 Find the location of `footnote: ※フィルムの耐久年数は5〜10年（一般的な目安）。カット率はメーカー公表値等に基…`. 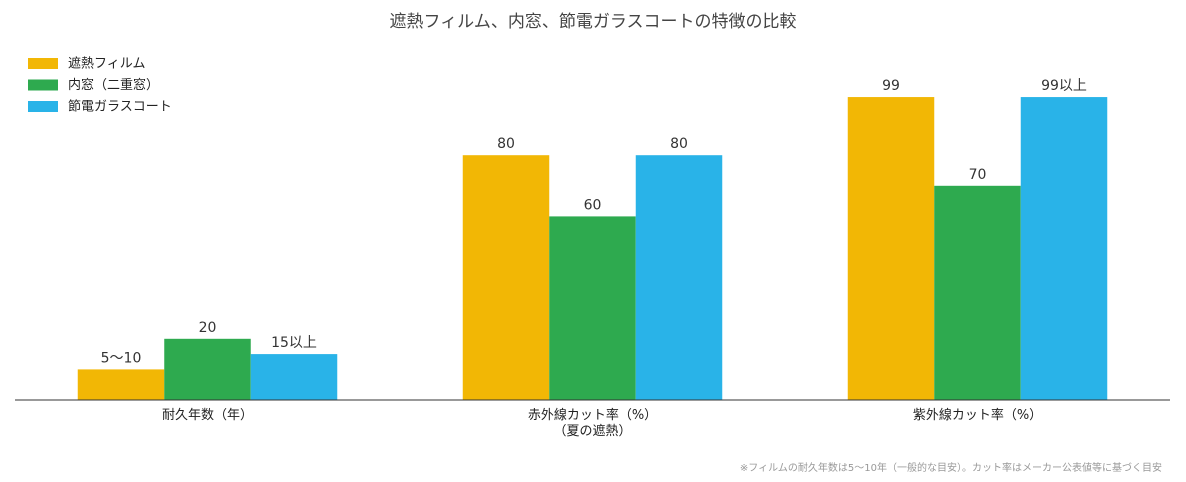

footnote: ※フィルムの耐久年数は5〜10年（一般的な目安）。カット率はメーカー公表値等に基… is located at coordinates (951, 467).